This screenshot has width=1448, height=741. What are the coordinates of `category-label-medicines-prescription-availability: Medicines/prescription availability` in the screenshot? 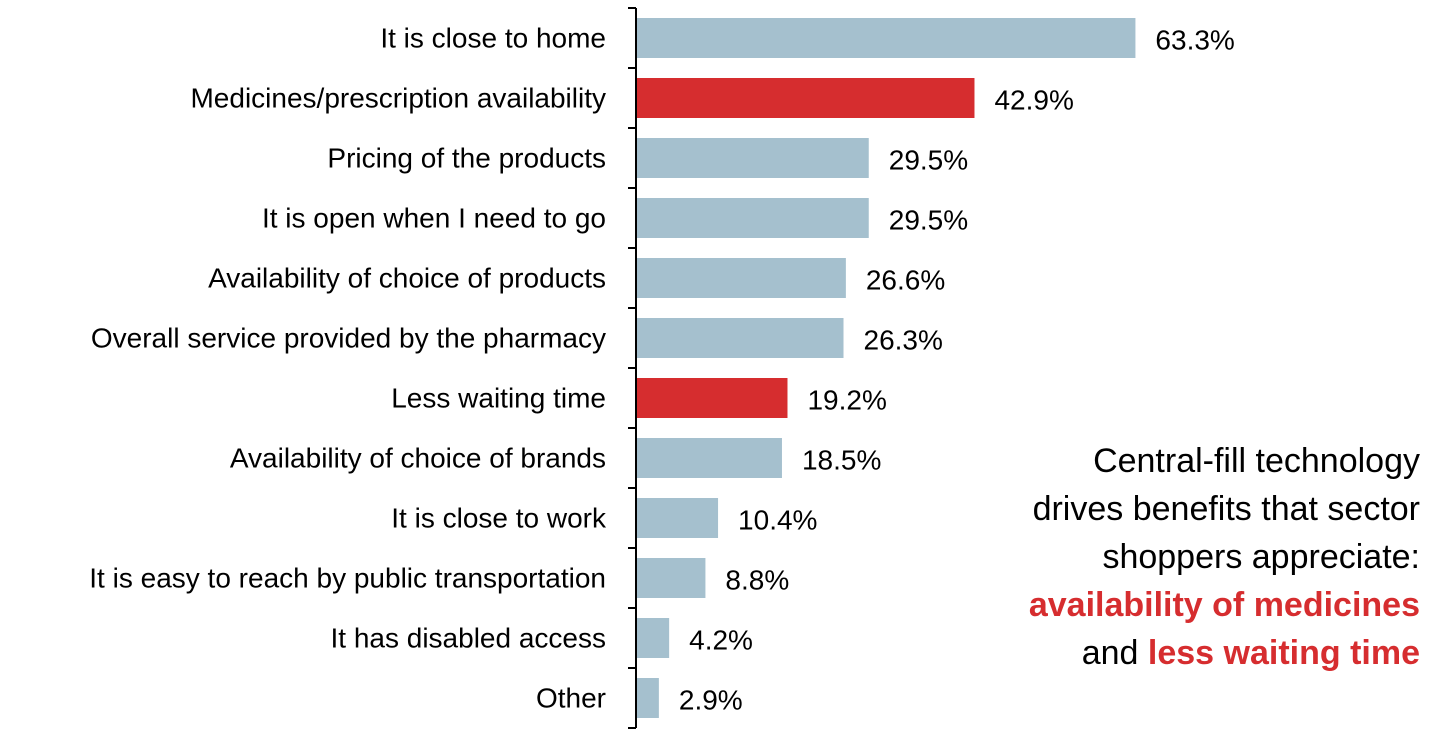 It's located at (398, 98).